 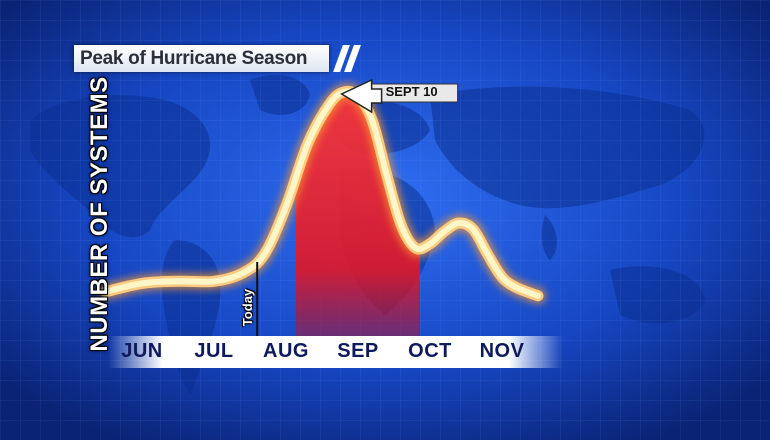 I want to click on x-axis-bar, so click(x=335, y=352).